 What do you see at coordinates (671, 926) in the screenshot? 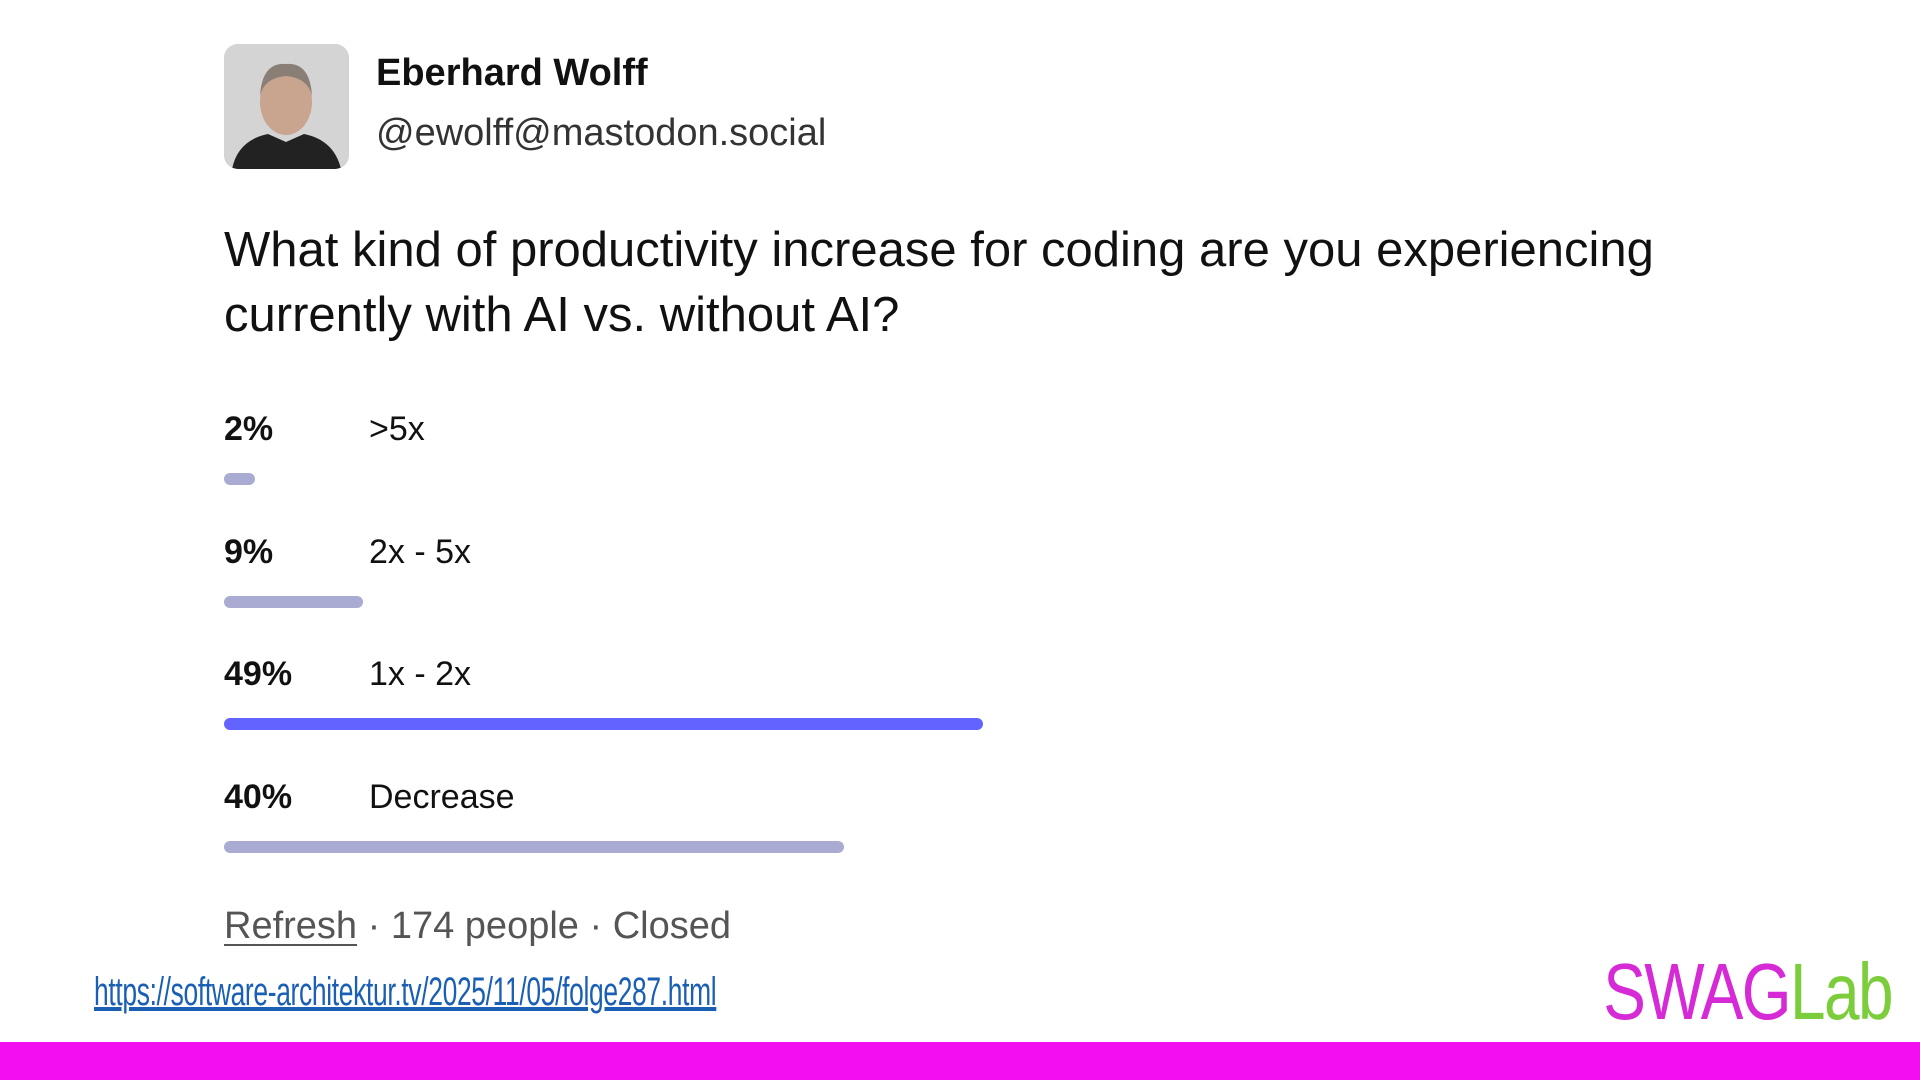
I see `poll-status: Closed` at bounding box center [671, 926].